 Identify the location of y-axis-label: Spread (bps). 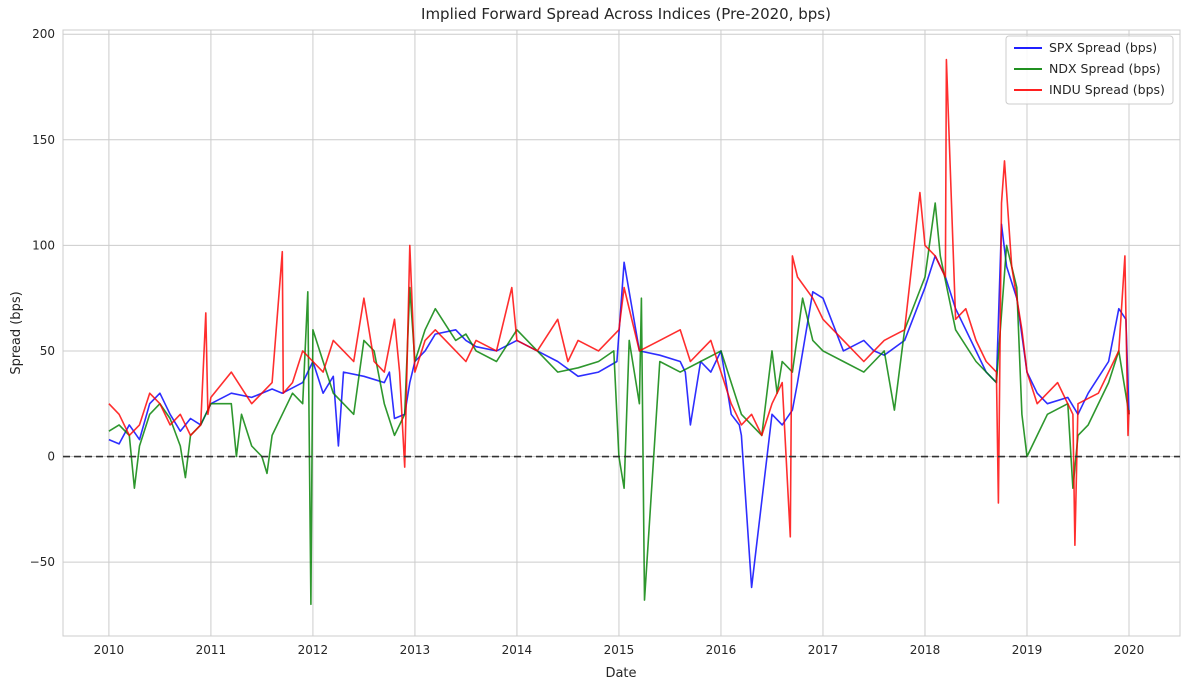
(16, 332).